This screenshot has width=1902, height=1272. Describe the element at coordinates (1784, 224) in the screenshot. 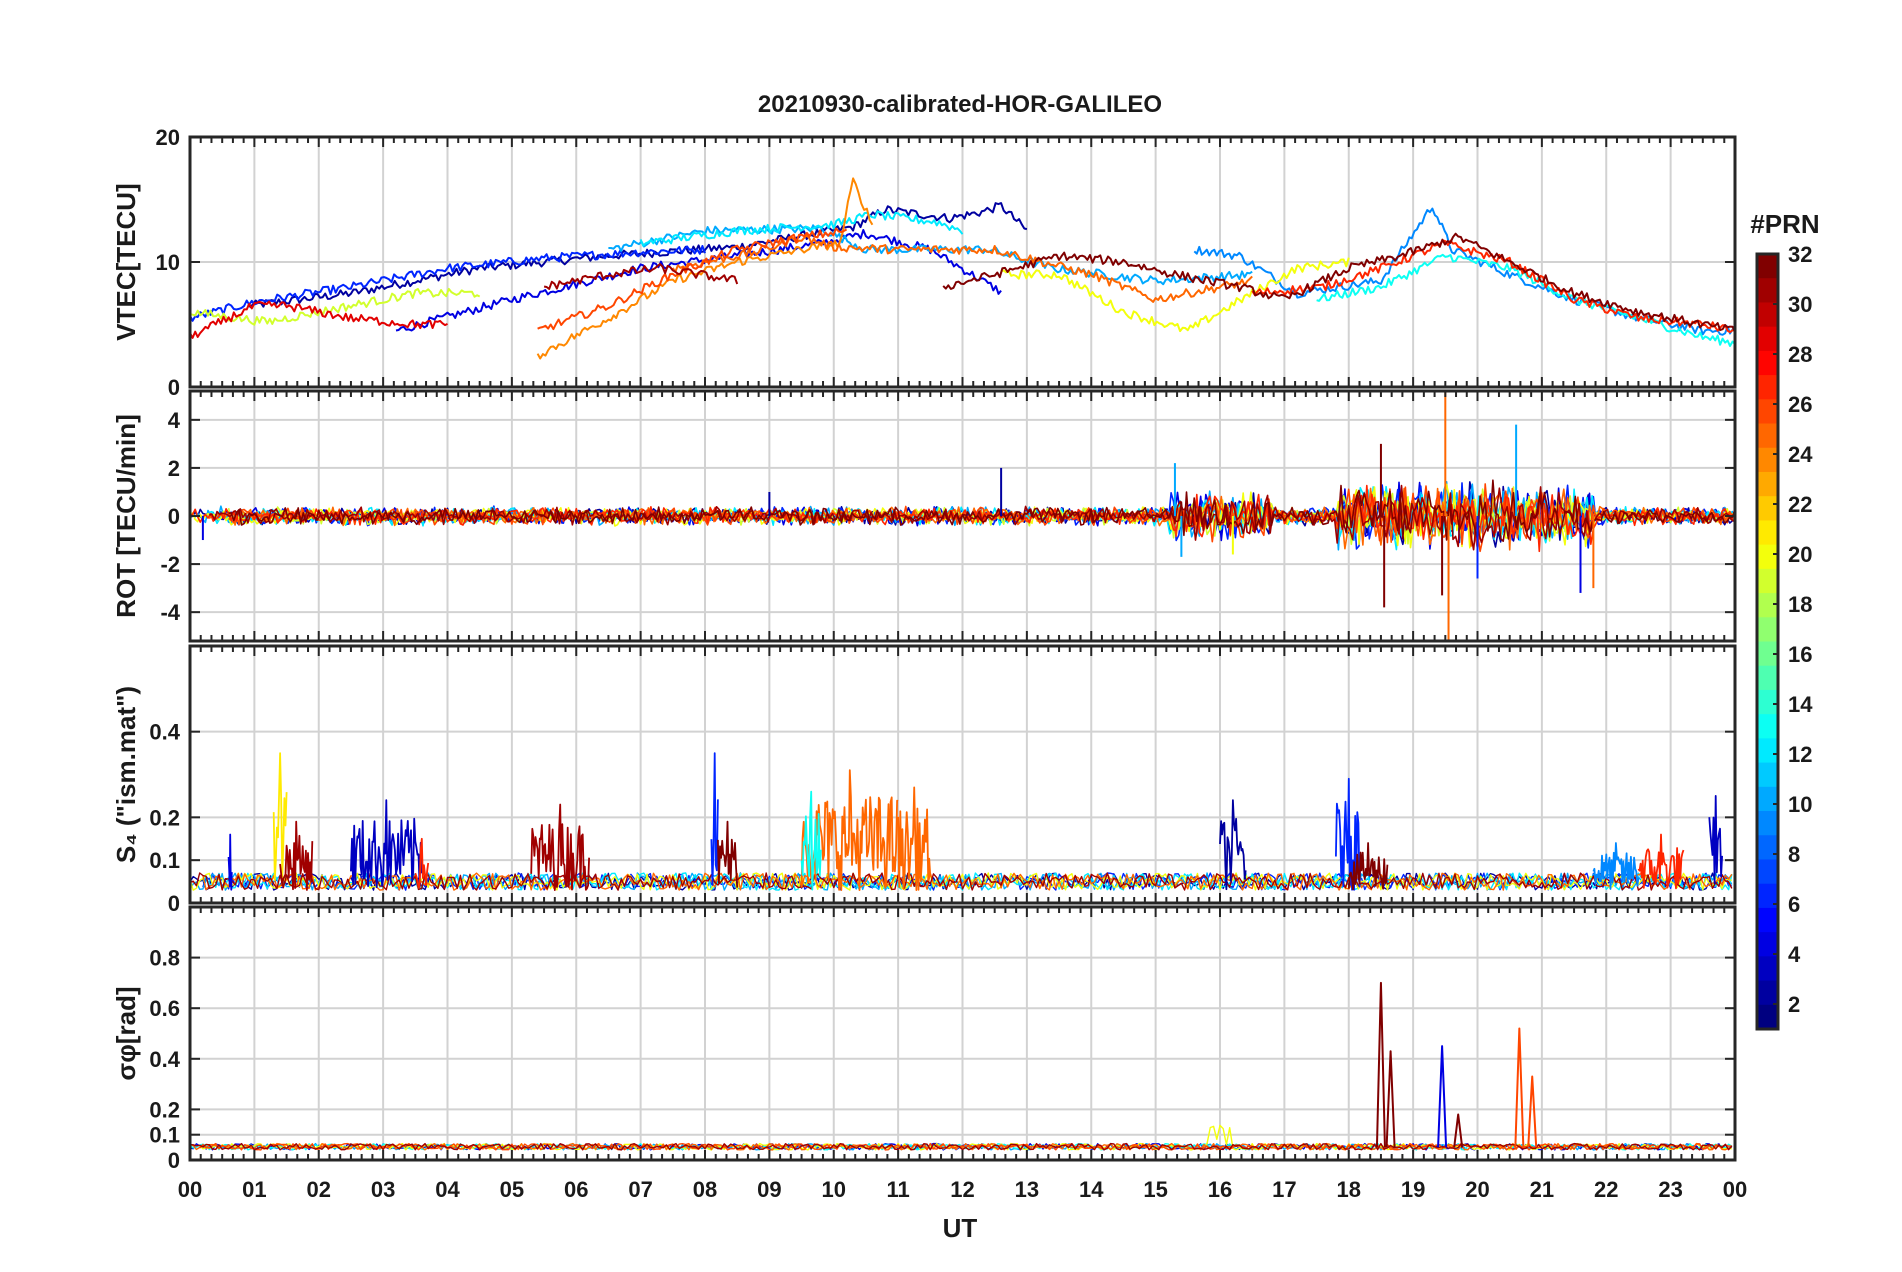

I see `colorbar-label: #PRN` at that location.